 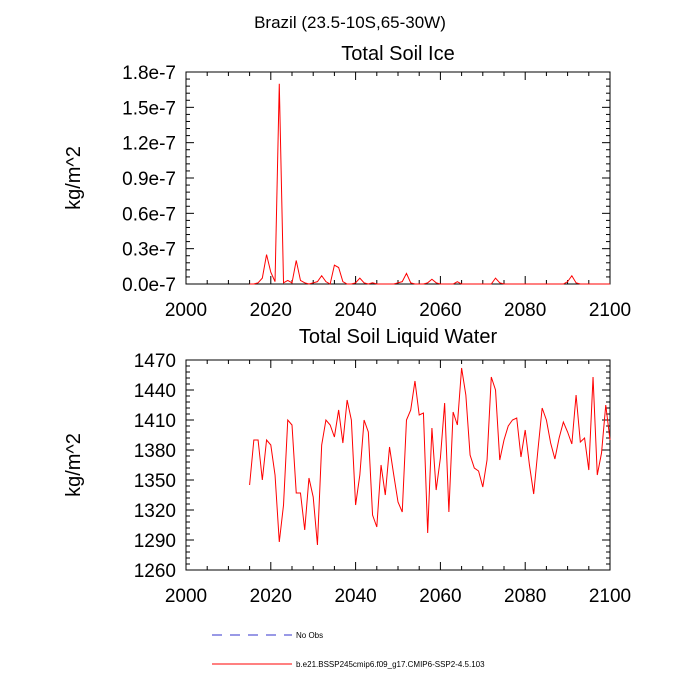 What do you see at coordinates (149, 214) in the screenshot?
I see `y-tick-label: 0.6e-7` at bounding box center [149, 214].